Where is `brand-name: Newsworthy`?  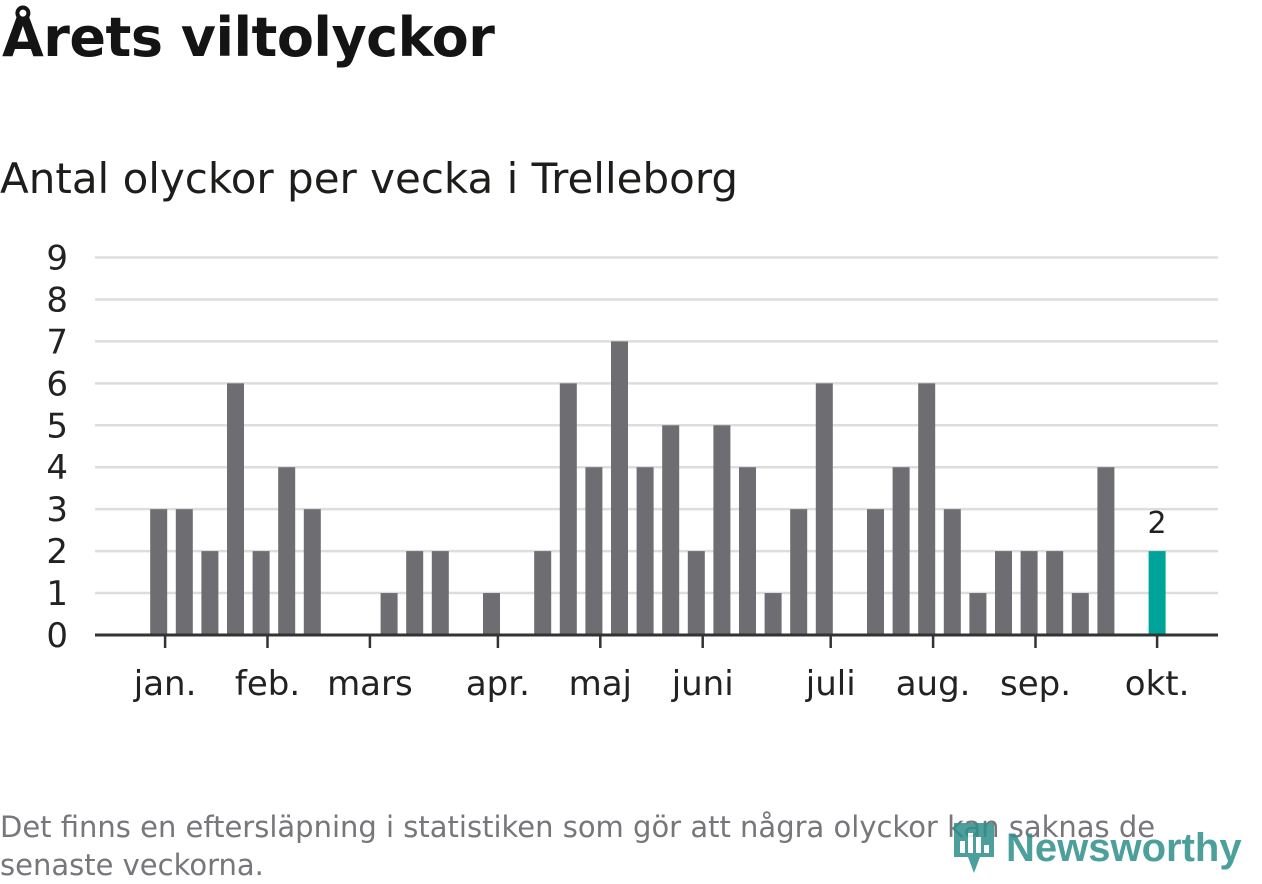
brand-name: Newsworthy is located at coordinates (1124, 847).